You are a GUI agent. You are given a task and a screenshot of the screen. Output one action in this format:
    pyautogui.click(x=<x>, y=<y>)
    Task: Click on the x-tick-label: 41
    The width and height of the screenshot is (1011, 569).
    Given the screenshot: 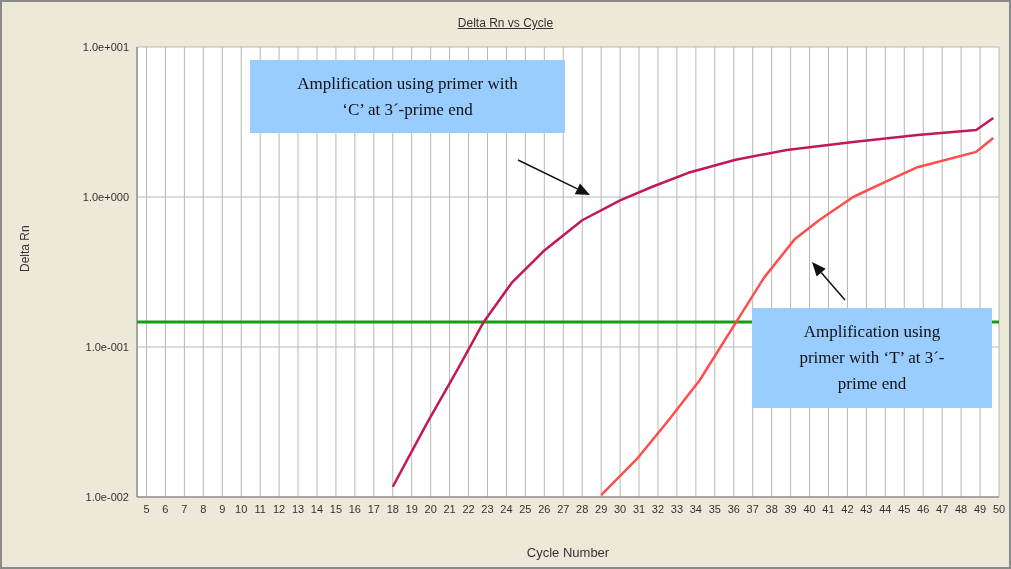 What is the action you would take?
    pyautogui.click(x=828, y=508)
    